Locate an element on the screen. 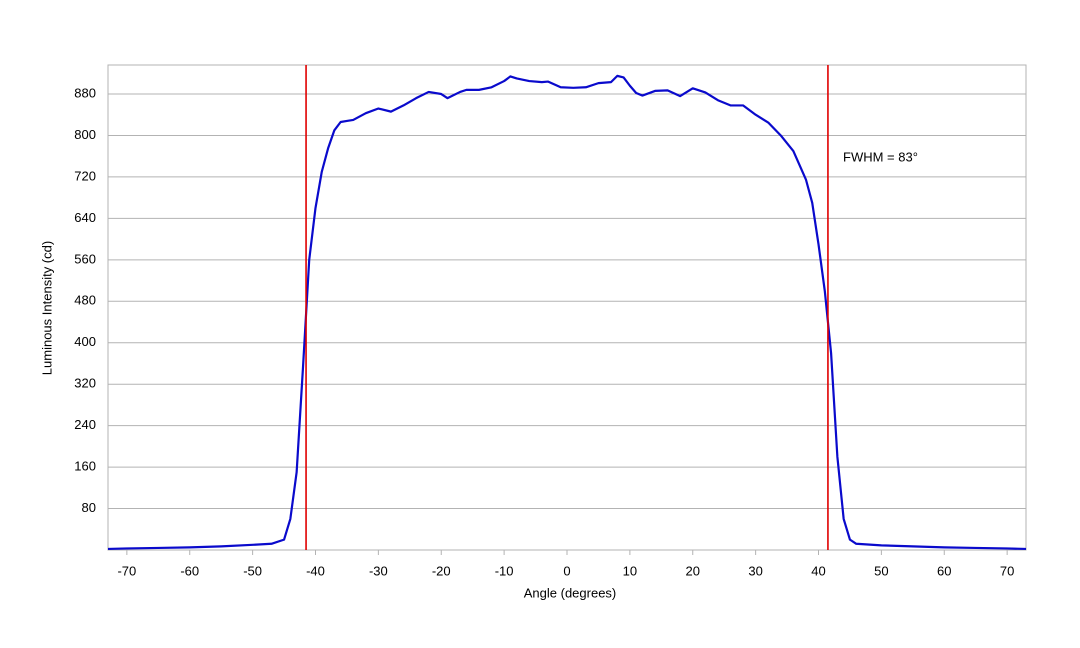  y-tick-label: 80 is located at coordinates (89, 507).